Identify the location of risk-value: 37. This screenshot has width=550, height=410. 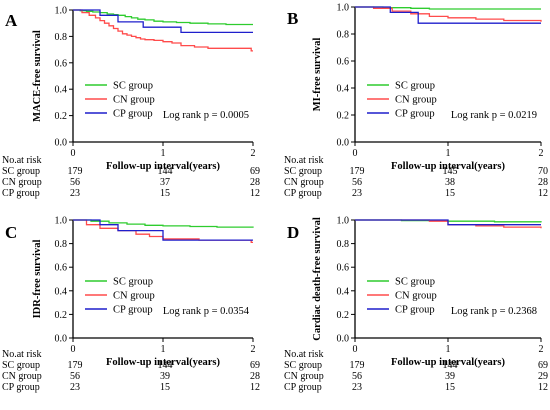
(165, 182).